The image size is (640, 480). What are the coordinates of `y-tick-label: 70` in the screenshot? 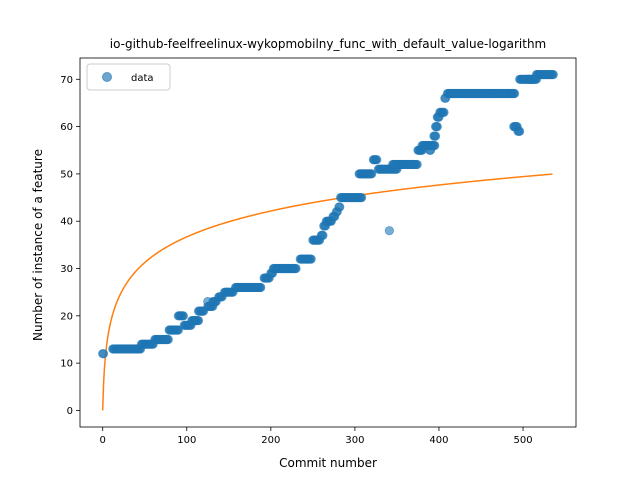 It's located at (66, 80).